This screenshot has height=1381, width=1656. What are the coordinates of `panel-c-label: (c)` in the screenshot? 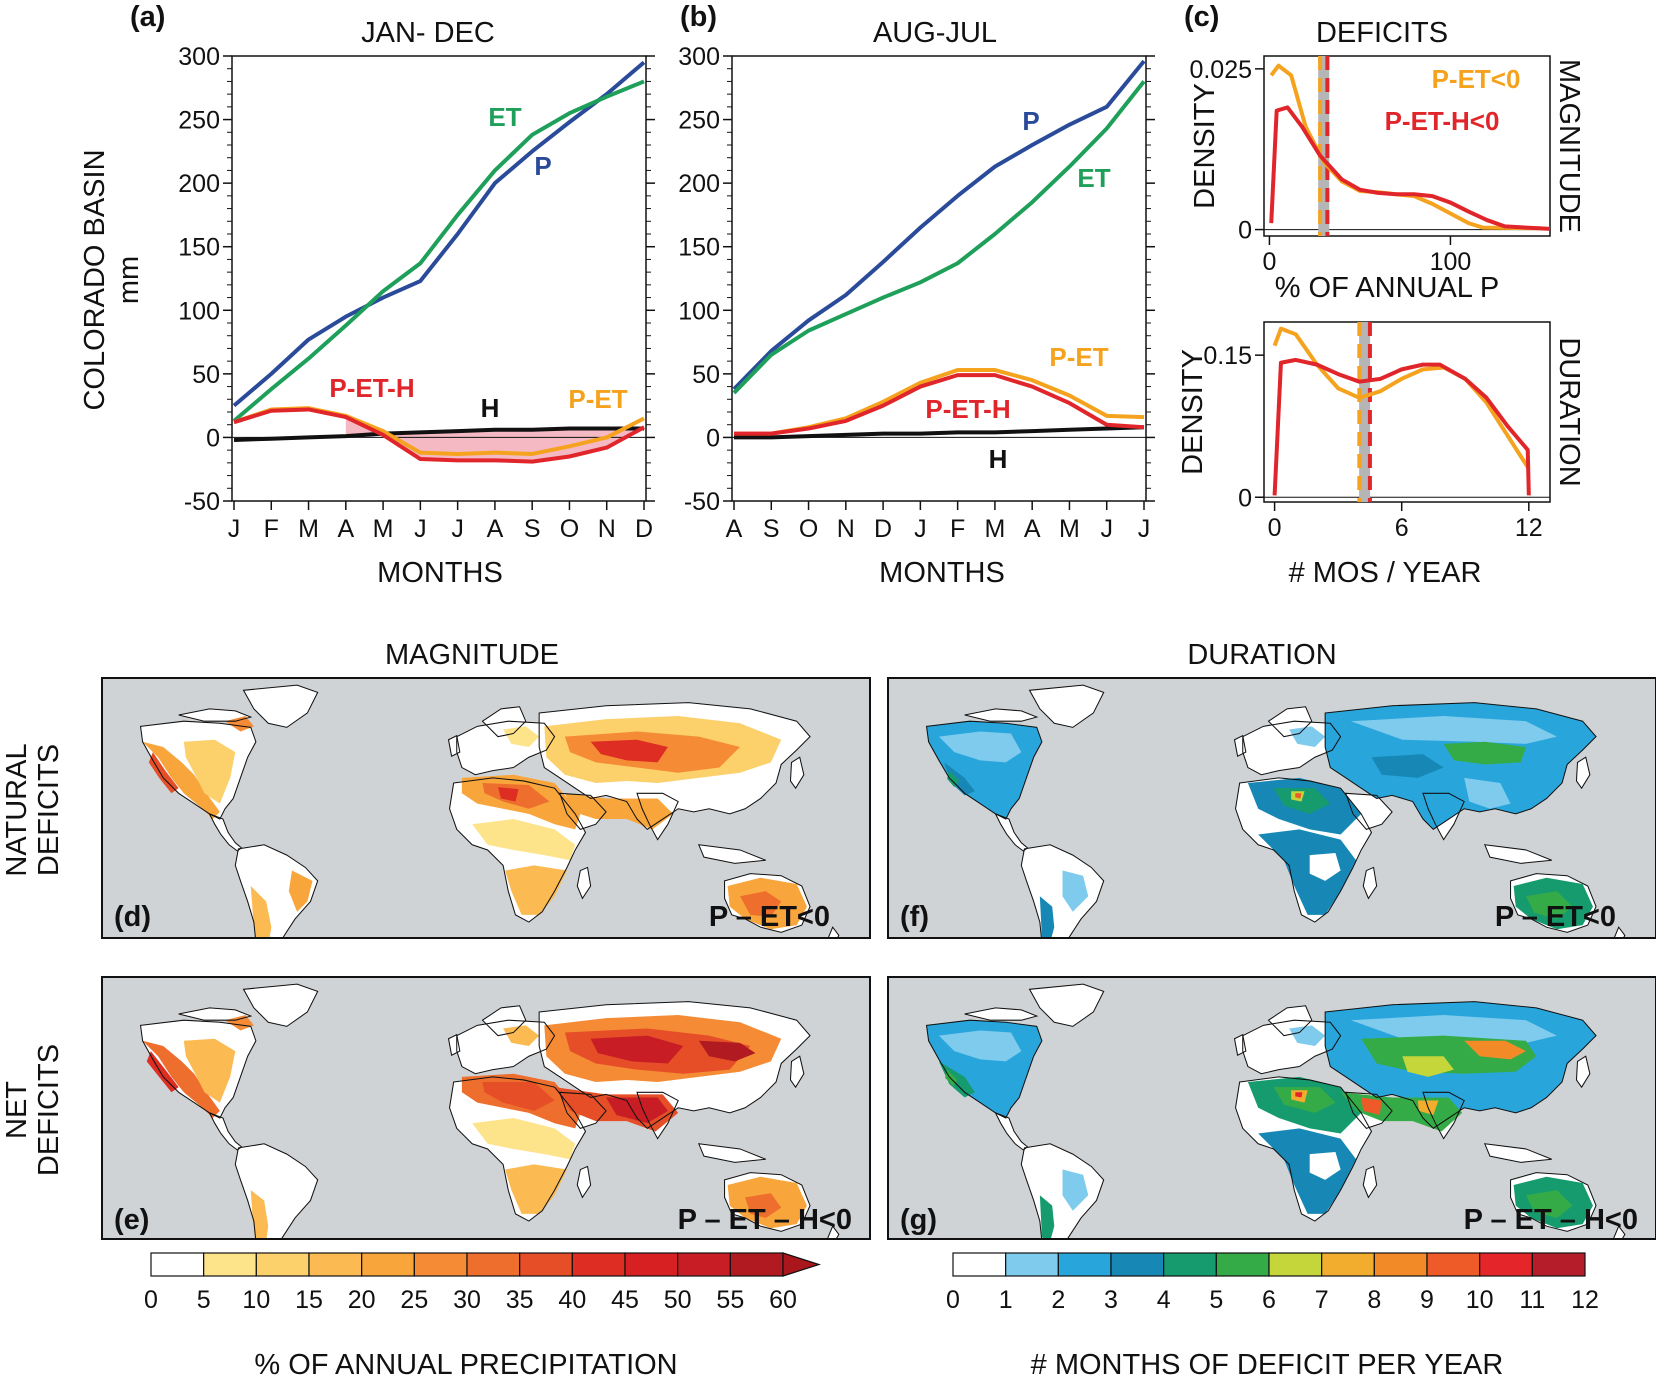 It's located at (1201, 17).